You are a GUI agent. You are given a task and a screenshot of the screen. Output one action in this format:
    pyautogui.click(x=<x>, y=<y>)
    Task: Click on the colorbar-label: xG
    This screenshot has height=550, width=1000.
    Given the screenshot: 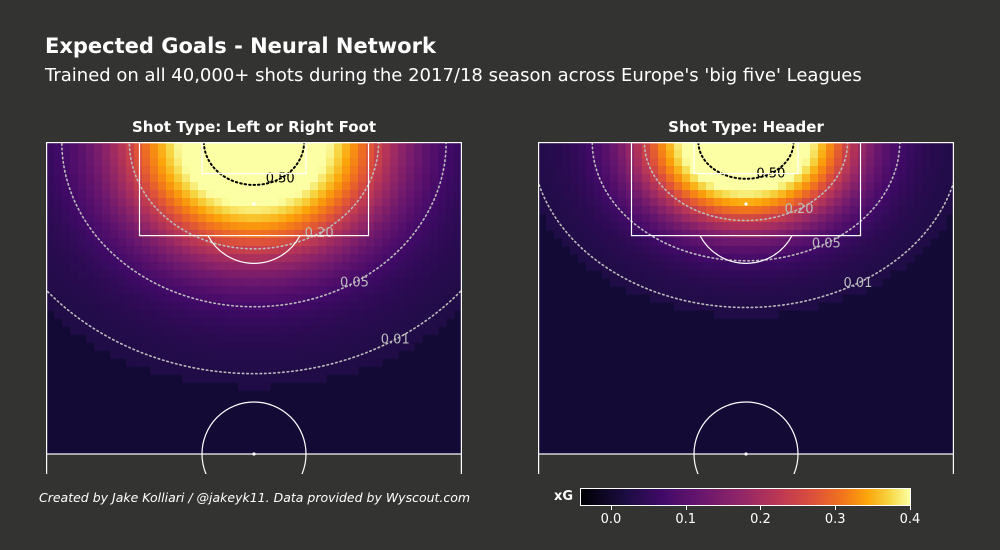 What is the action you would take?
    pyautogui.click(x=564, y=496)
    